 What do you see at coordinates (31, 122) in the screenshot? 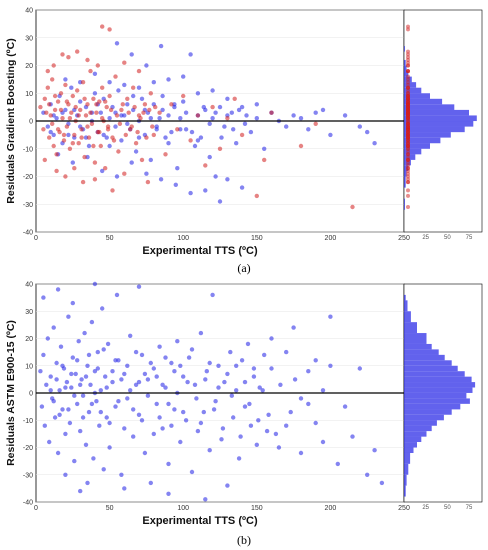
I see `y-tick-label: 0` at bounding box center [31, 122].